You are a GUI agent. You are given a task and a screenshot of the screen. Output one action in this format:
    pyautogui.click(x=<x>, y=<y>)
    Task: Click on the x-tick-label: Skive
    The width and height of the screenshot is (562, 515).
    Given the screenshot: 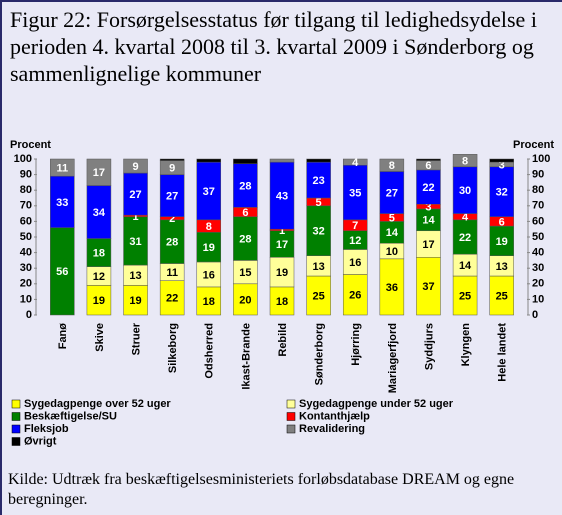 What is the action you would take?
    pyautogui.click(x=100, y=337)
    